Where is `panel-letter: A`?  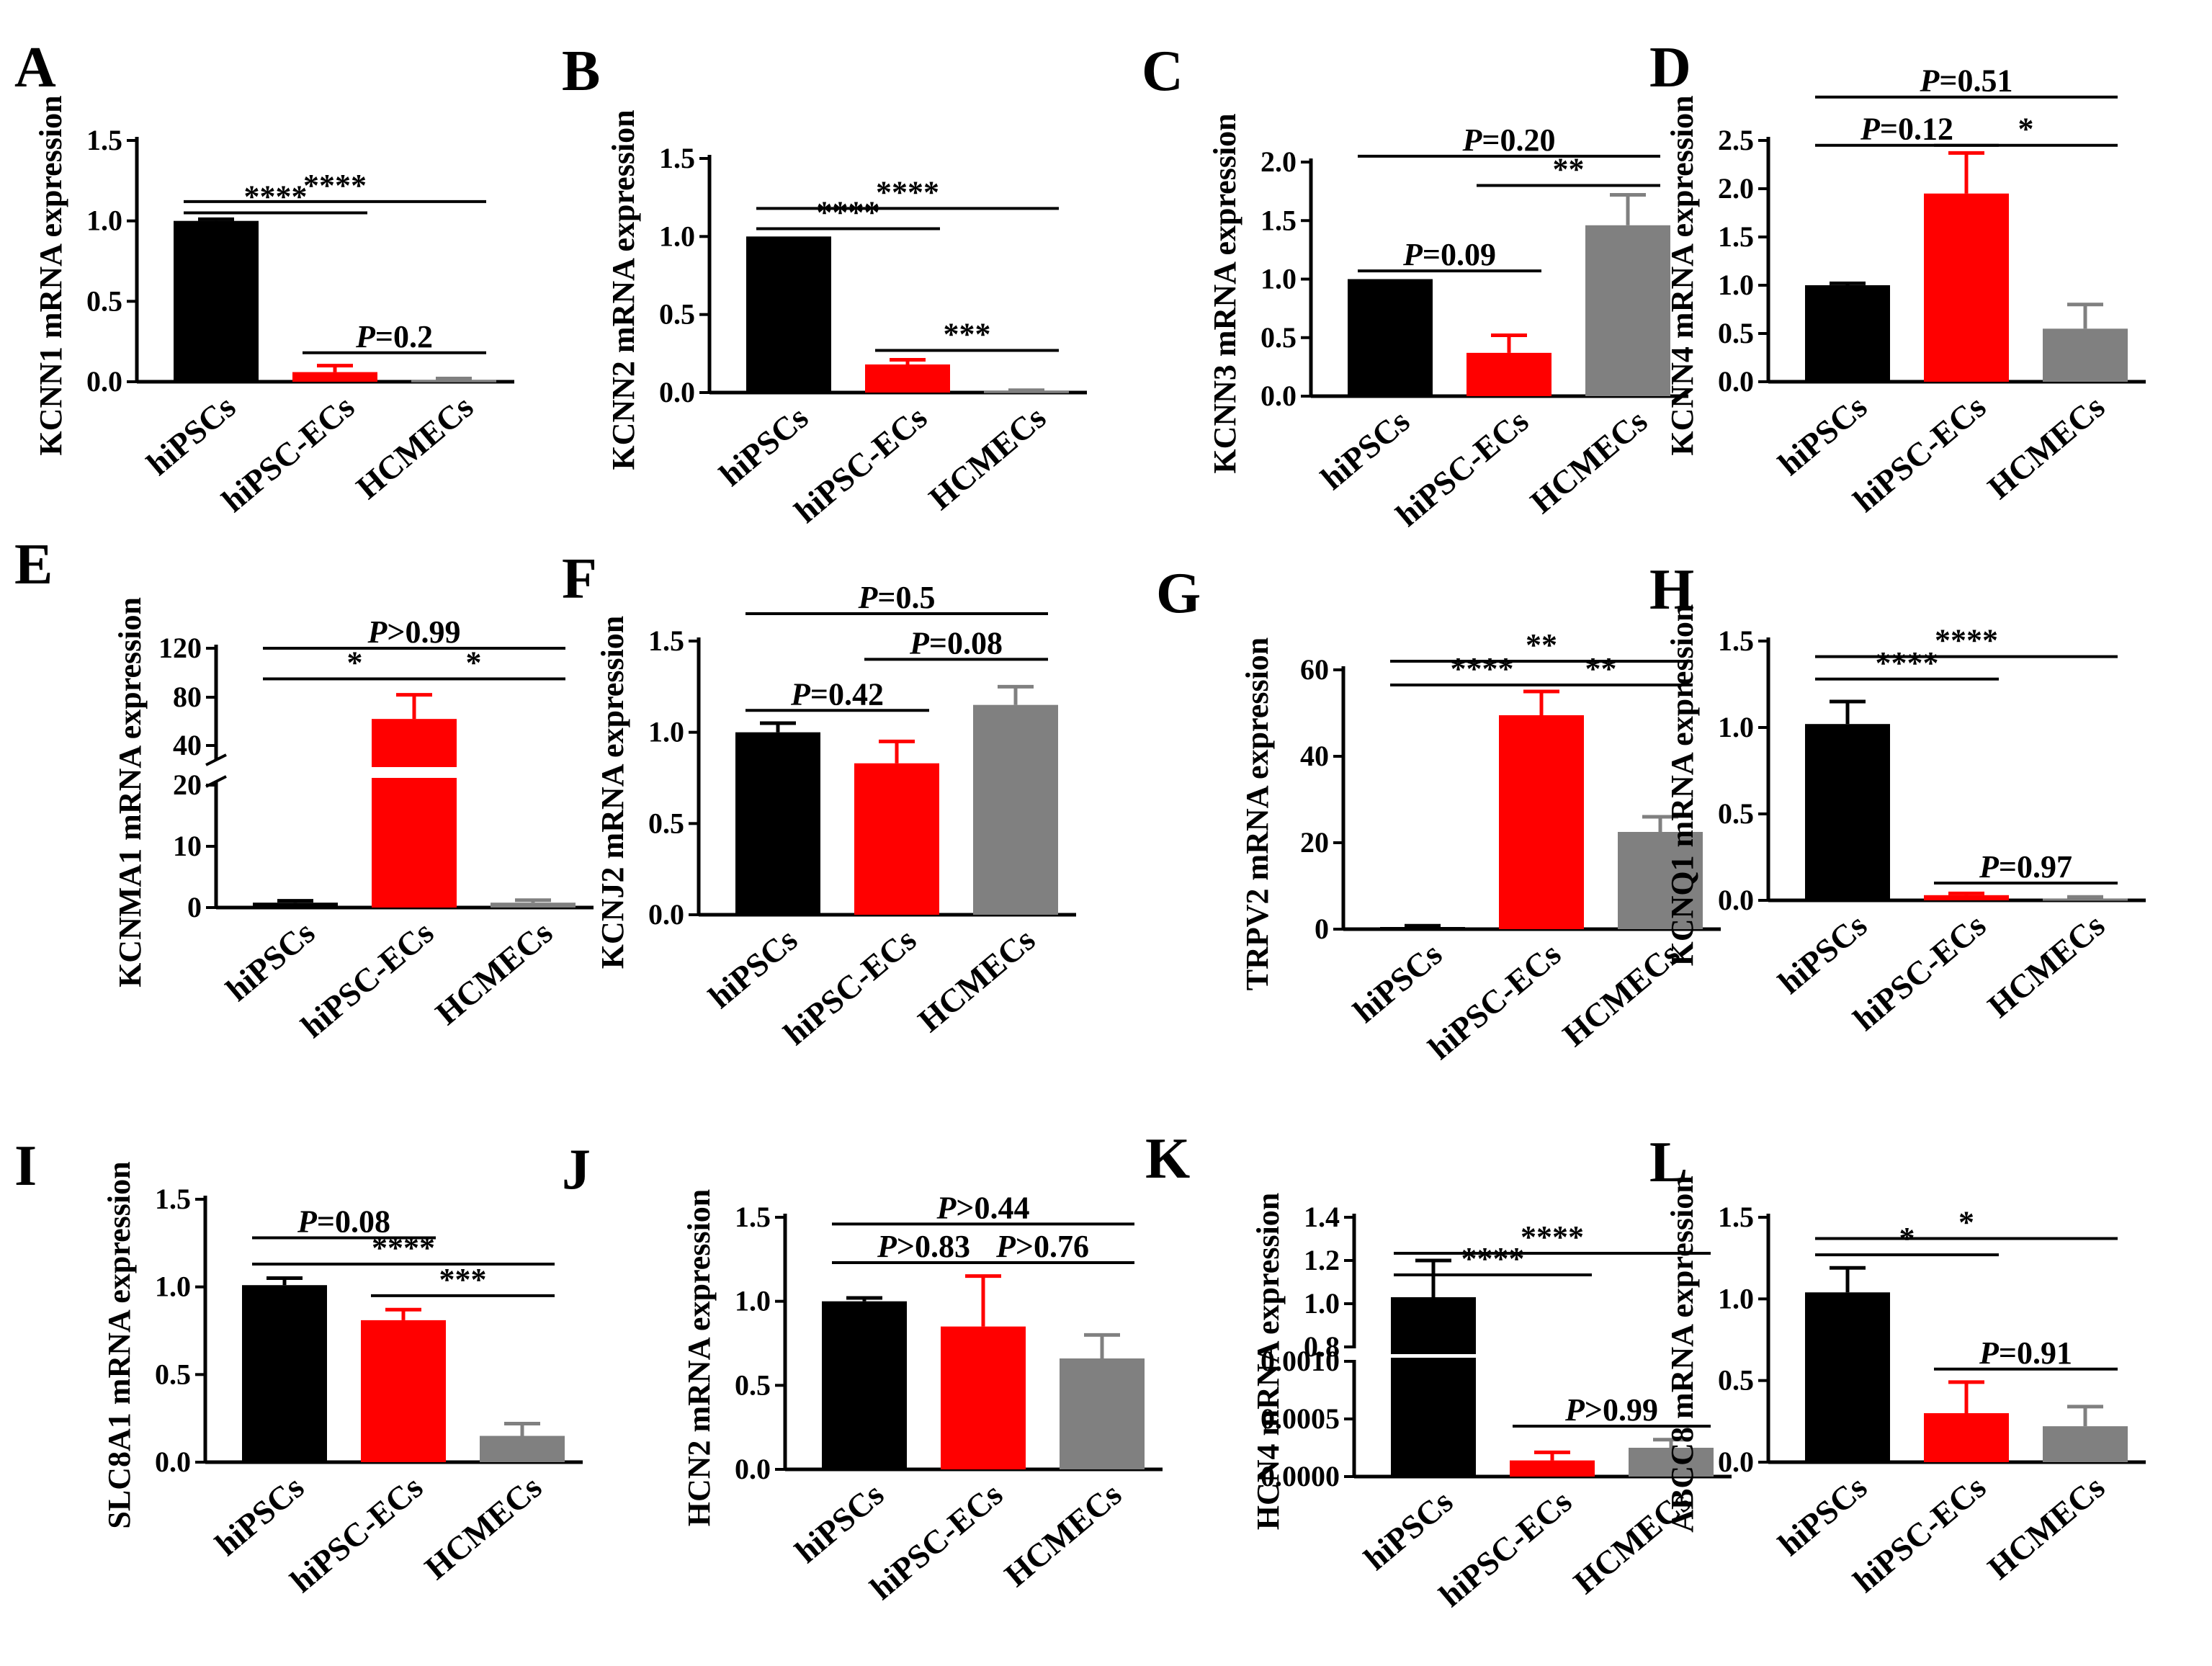
panel-letter: A is located at coordinates (35, 67).